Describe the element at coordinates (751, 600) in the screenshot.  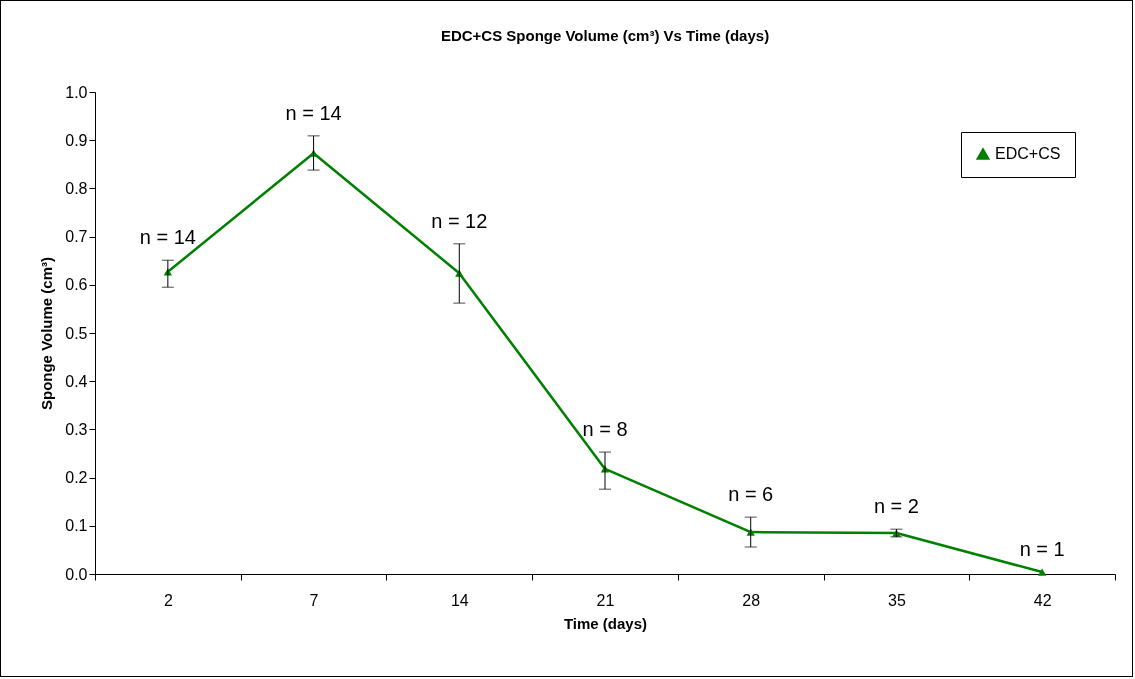
I see `x-tick-label: 28` at that location.